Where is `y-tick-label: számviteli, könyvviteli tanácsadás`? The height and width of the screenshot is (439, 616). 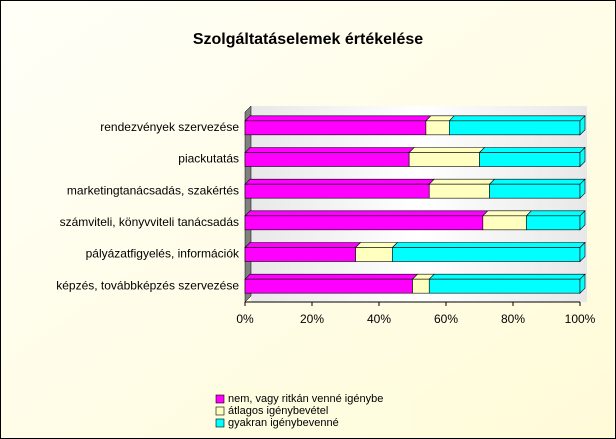
y-tick-label: számviteli, könyvviteli tanácsadás is located at coordinates (149, 222).